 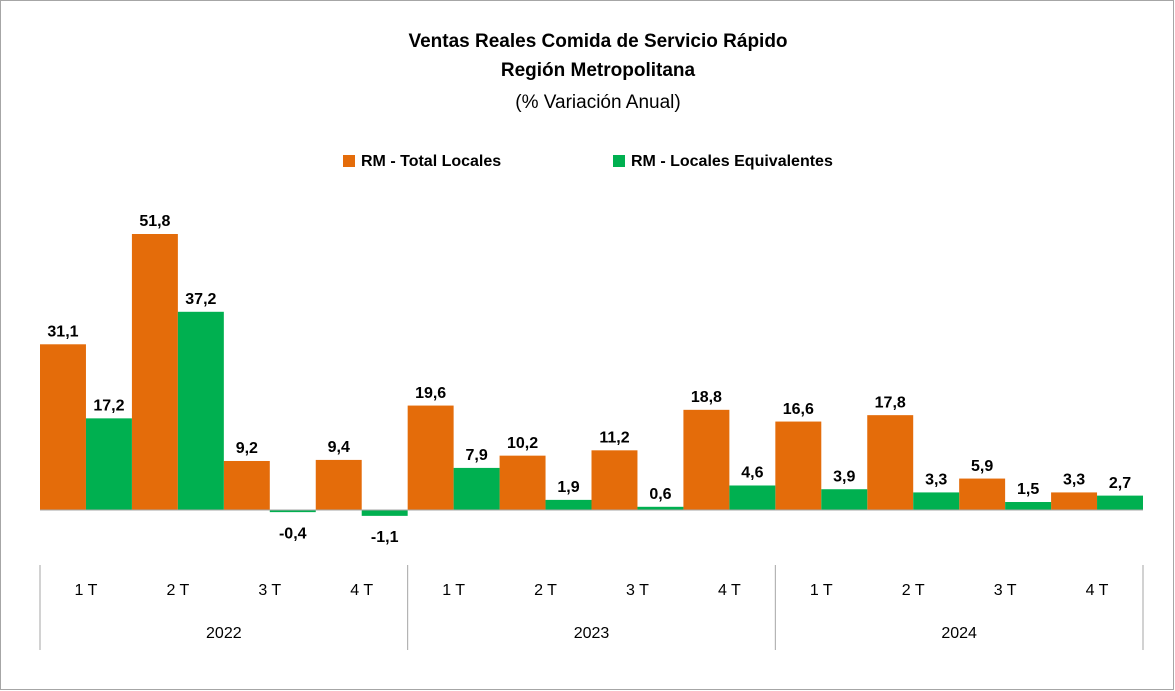 What do you see at coordinates (62, 332) in the screenshot?
I see `data-label: 31,1` at bounding box center [62, 332].